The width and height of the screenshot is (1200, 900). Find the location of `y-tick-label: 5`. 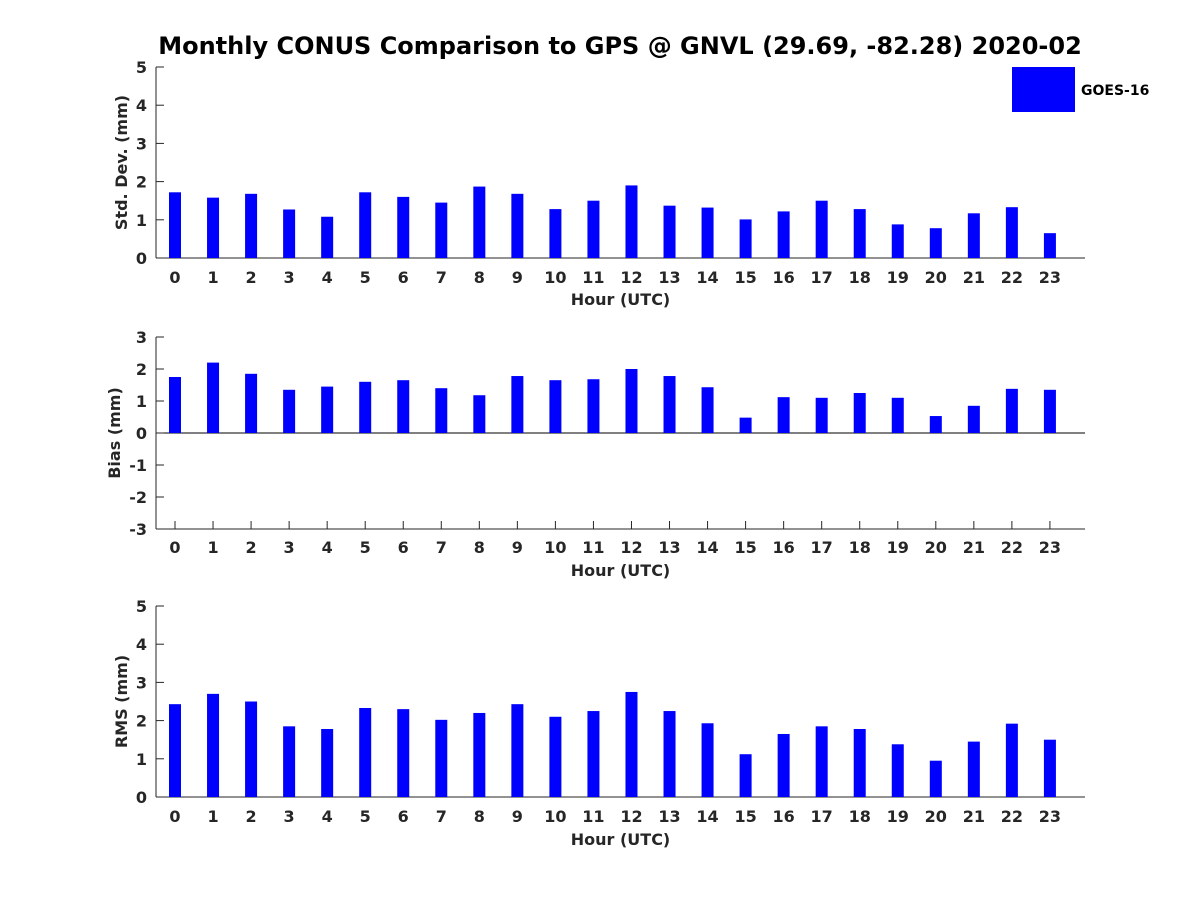

y-tick-label: 5 is located at coordinates (141, 606).